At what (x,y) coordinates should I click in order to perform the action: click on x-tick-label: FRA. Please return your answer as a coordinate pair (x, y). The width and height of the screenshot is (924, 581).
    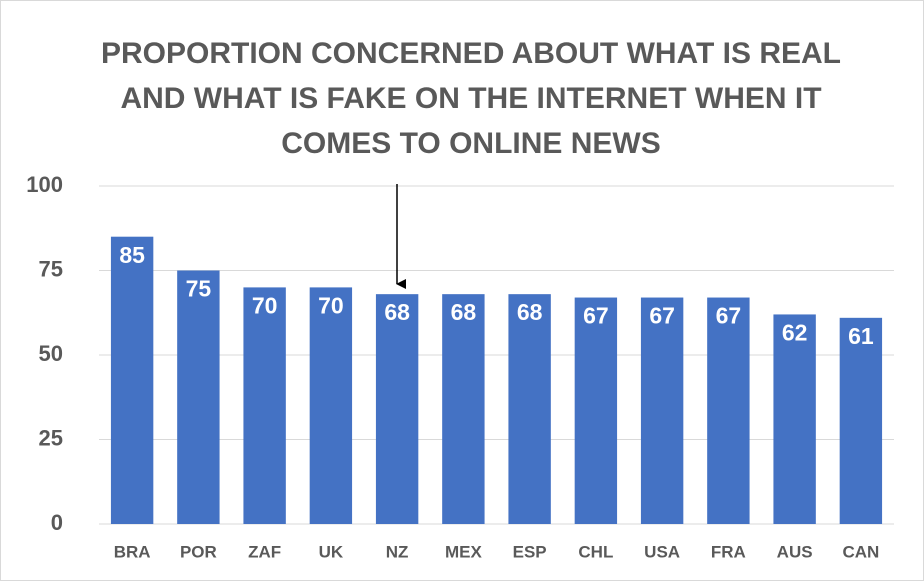
    Looking at the image, I should click on (728, 551).